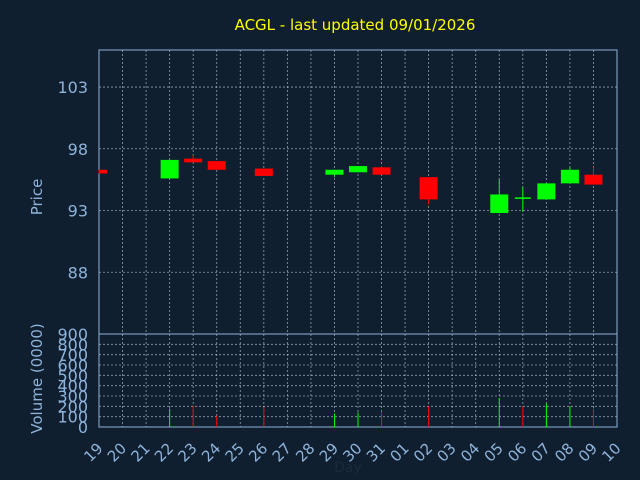 The image size is (640, 480). I want to click on x-tick-label: 19, so click(93, 452).